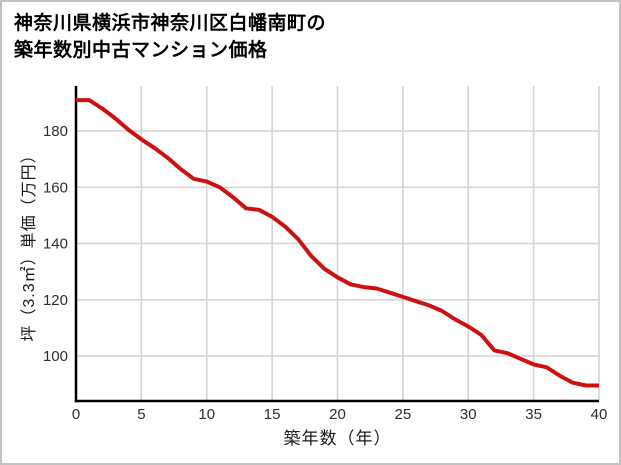 This screenshot has width=621, height=465. What do you see at coordinates (206, 414) in the screenshot?
I see `x-tick-label: 10` at bounding box center [206, 414].